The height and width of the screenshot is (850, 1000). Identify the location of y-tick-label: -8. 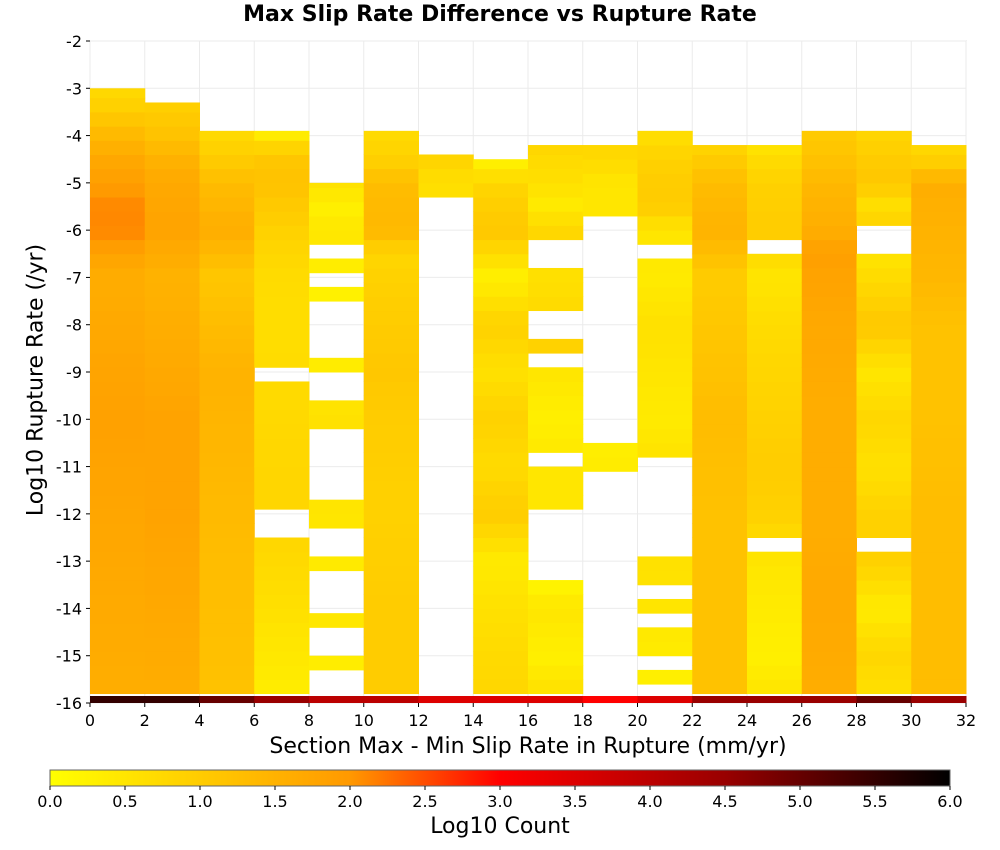
(74, 325).